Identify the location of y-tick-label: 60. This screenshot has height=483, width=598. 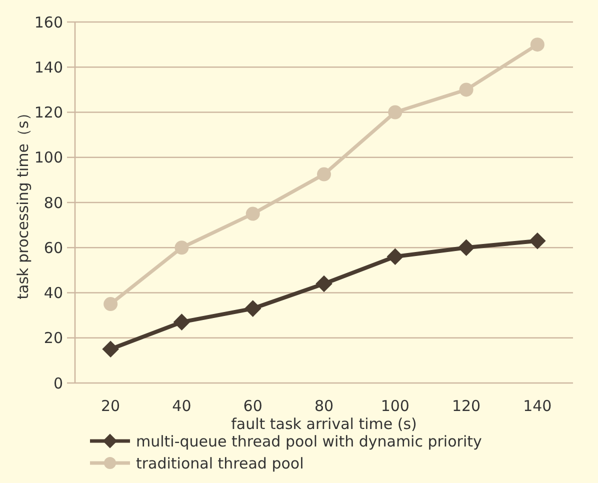
(53, 247).